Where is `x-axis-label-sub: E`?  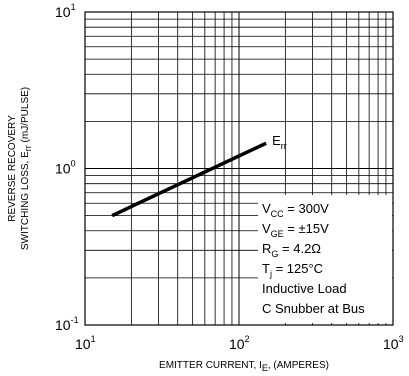 x-axis-label-sub: E is located at coordinates (265, 368).